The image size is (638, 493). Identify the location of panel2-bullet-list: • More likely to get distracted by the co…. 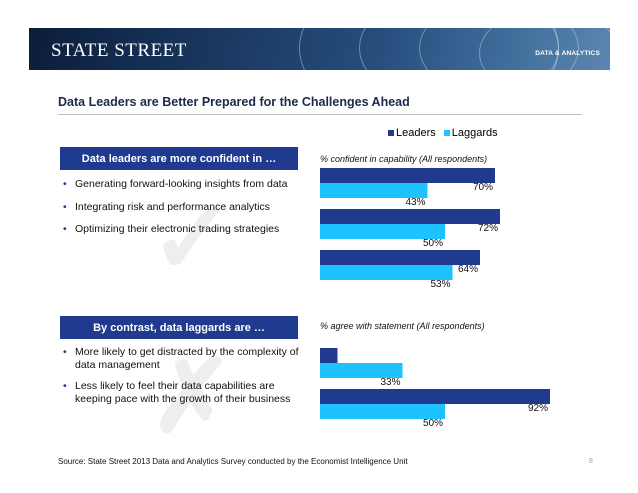
(183, 379).